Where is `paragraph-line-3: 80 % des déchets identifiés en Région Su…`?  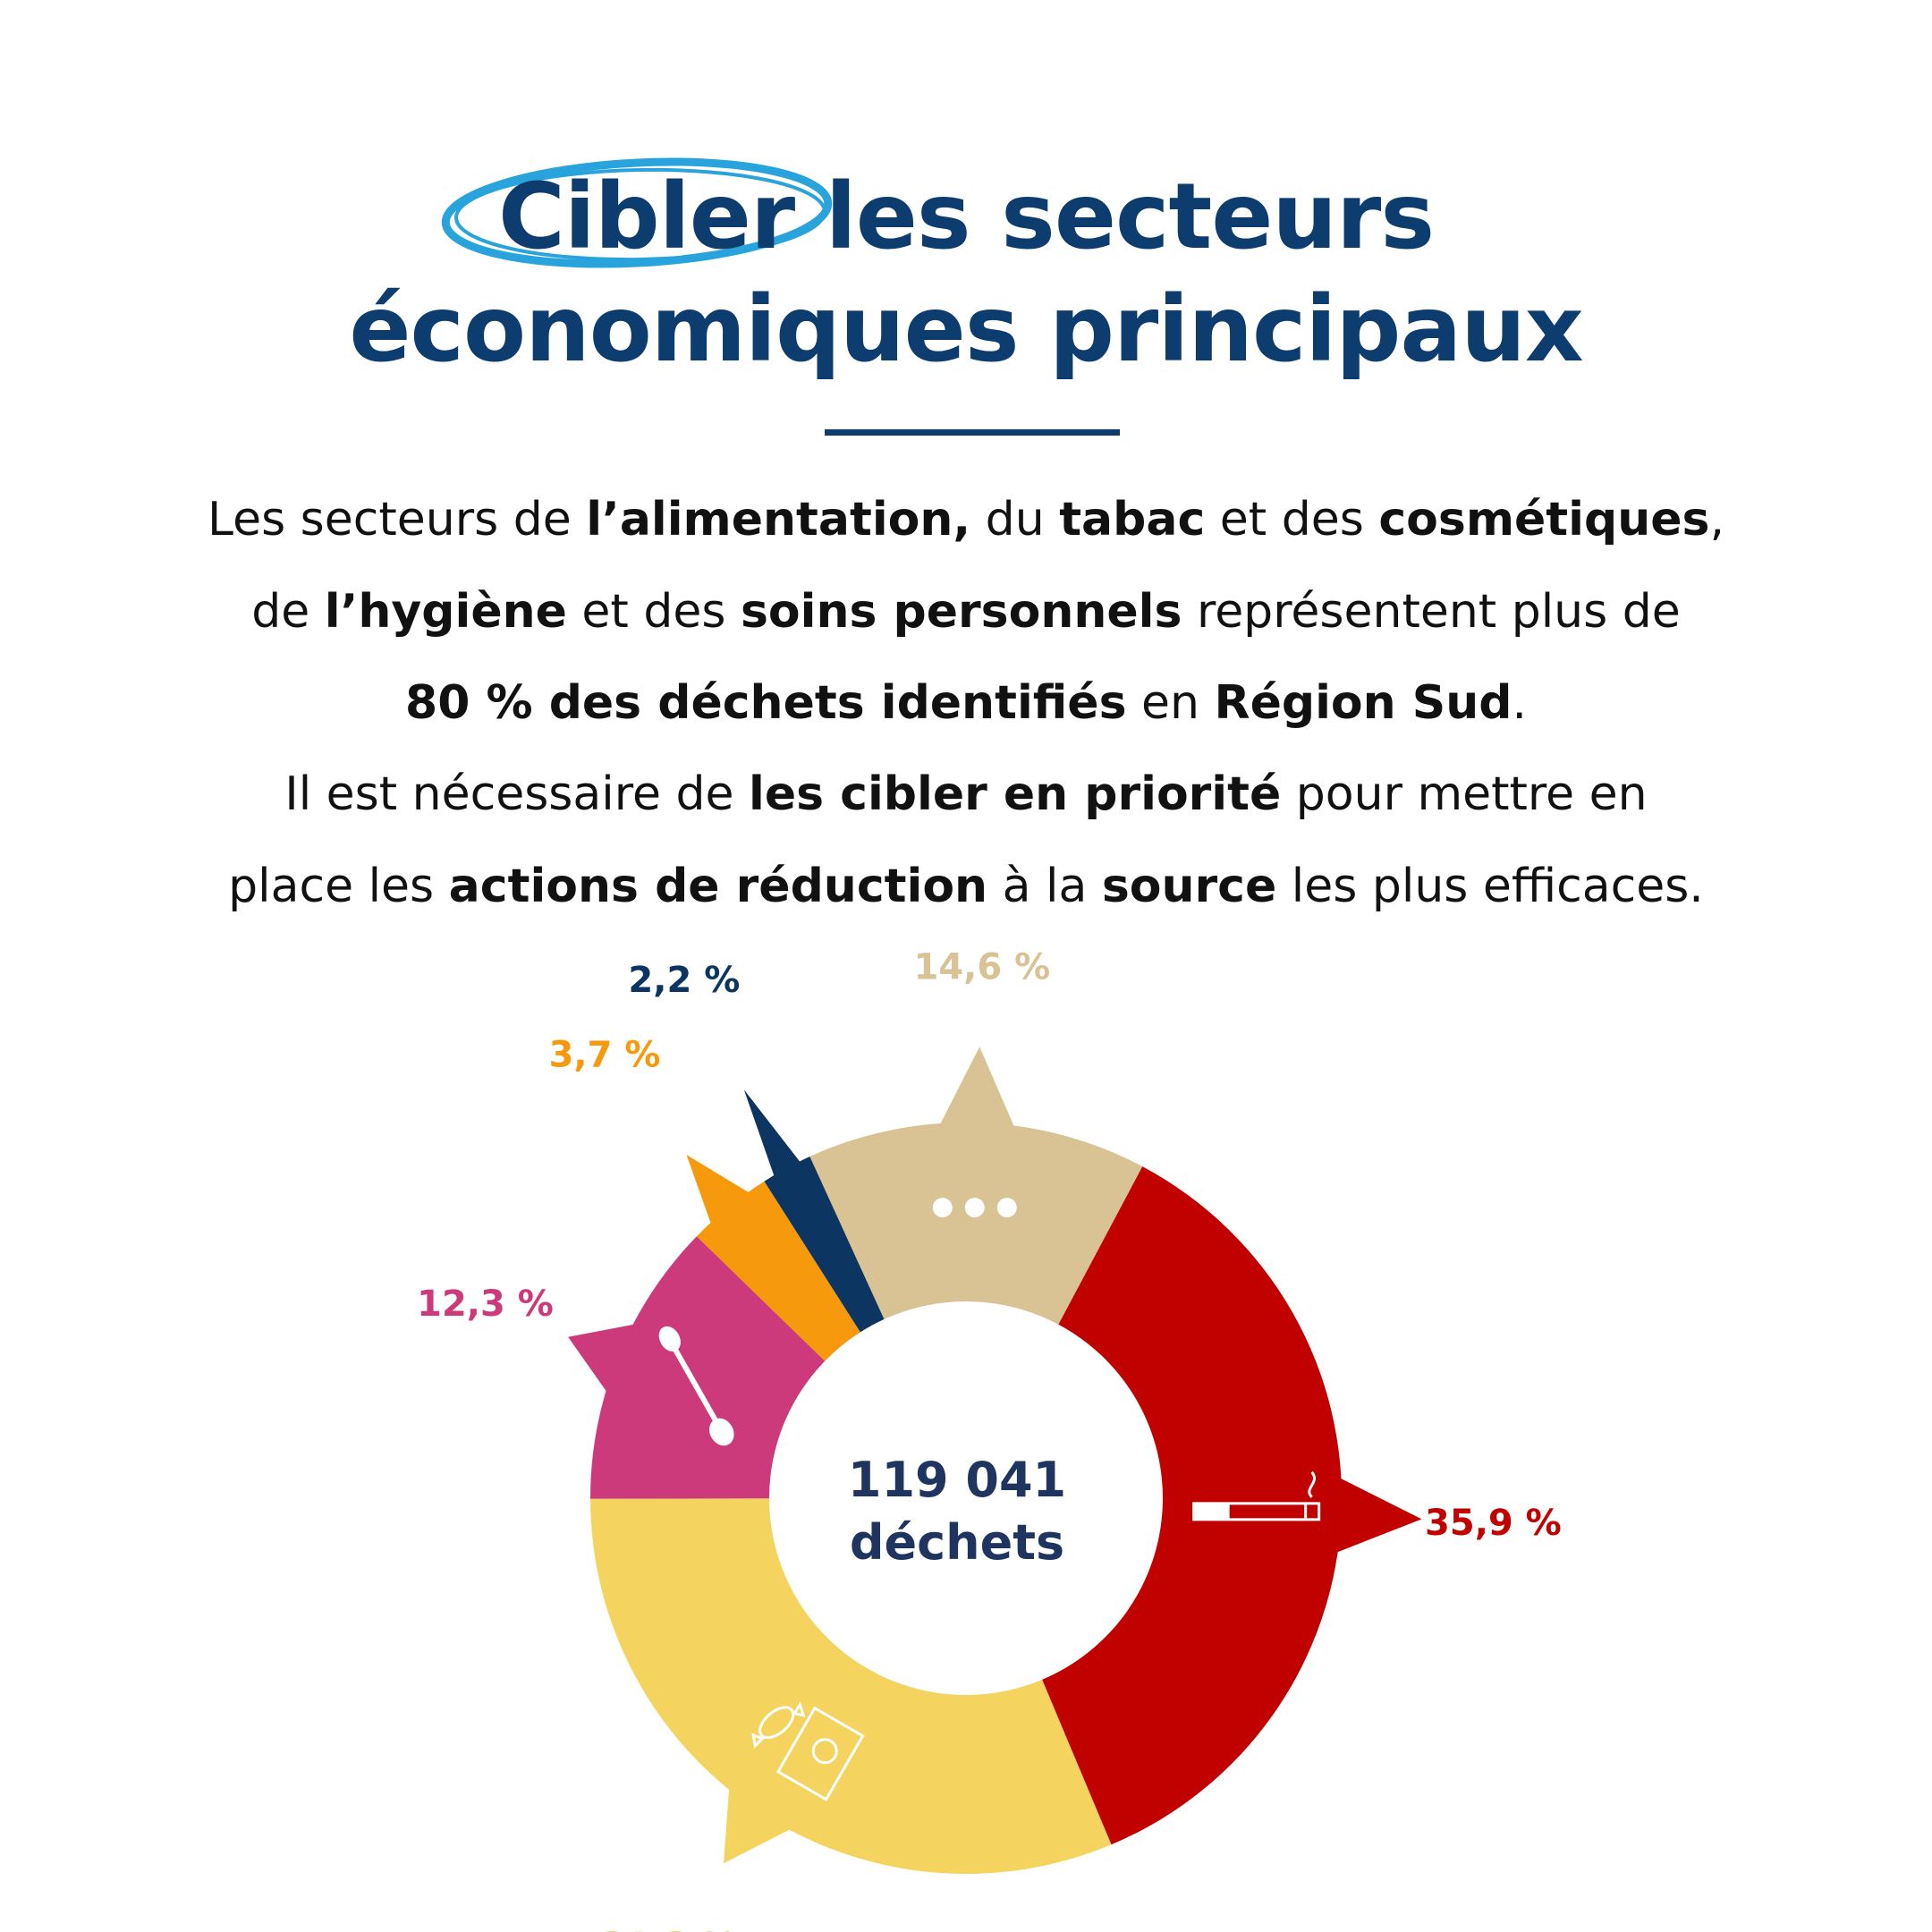
paragraph-line-3: 80 % des déchets identifiés en Région Su… is located at coordinates (966, 703).